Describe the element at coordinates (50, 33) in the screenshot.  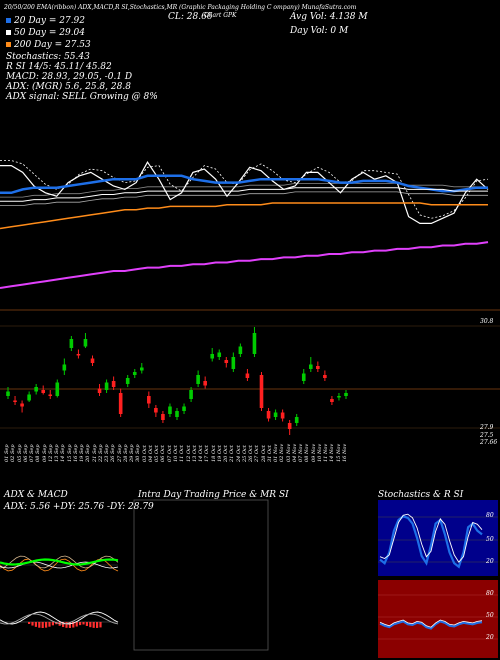
I see `ema50-label: 50 Day = 29.04` at that location.